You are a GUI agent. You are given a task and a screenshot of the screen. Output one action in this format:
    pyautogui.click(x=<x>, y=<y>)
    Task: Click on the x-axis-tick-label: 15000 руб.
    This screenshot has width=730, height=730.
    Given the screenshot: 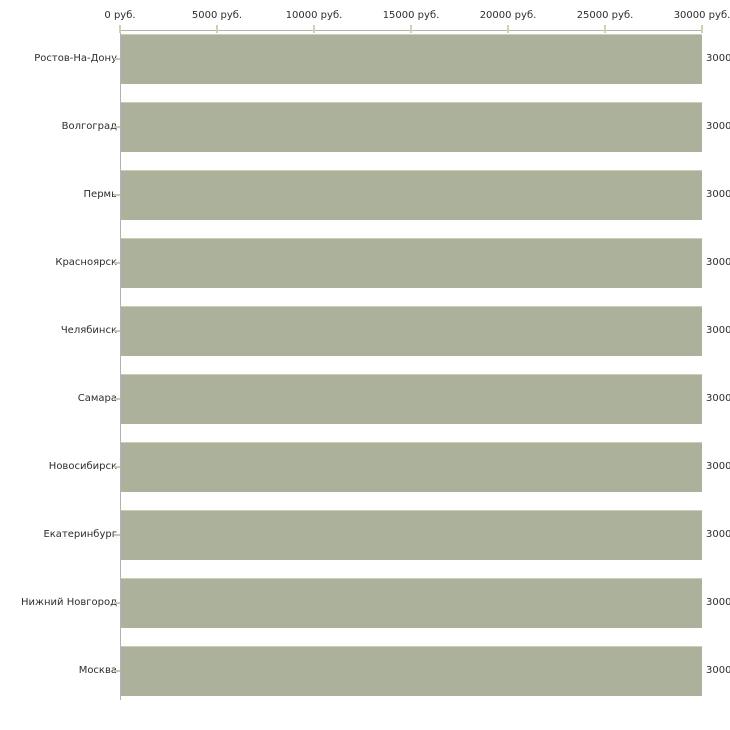 What is the action you would take?
    pyautogui.click(x=411, y=15)
    